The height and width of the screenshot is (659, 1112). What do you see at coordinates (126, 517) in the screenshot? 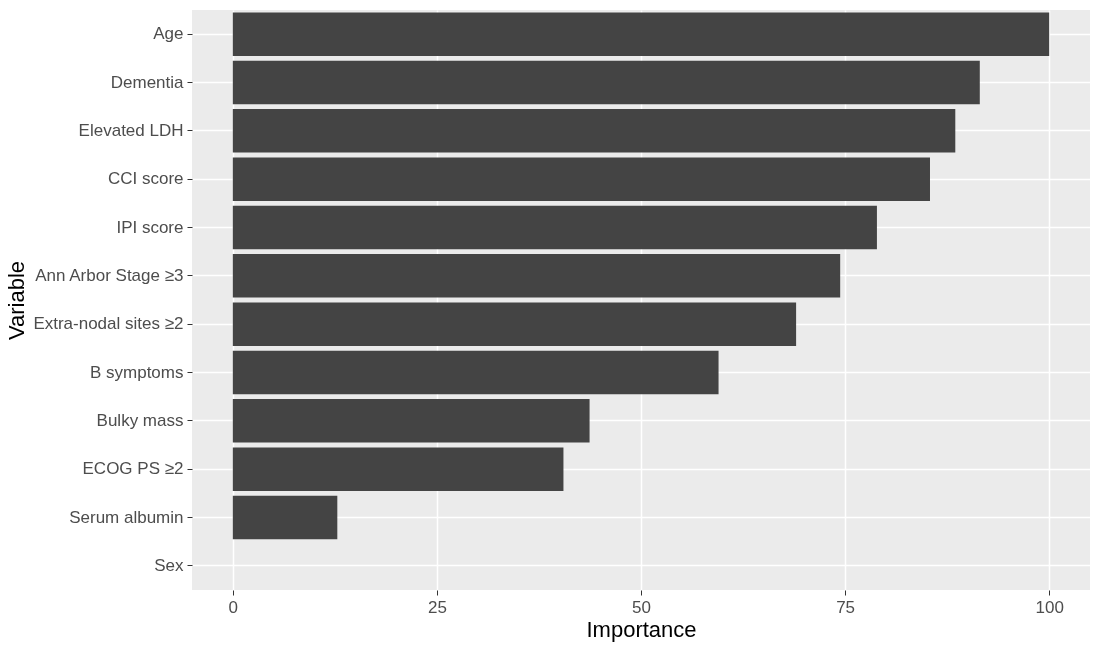
I see `y-tick-label: Serum albumin` at bounding box center [126, 517].